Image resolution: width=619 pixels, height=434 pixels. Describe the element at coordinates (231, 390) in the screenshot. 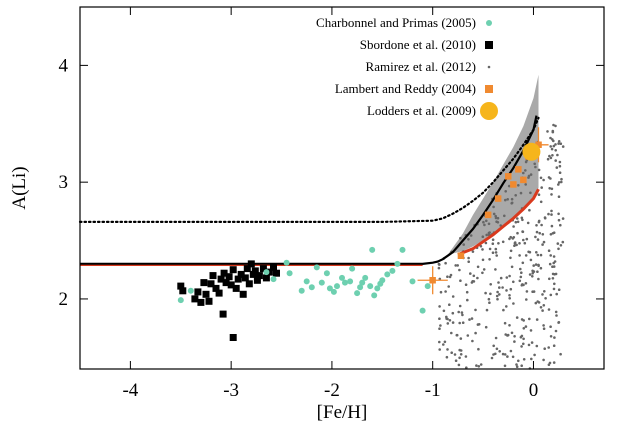

I see `x-tick-label: -3` at that location.